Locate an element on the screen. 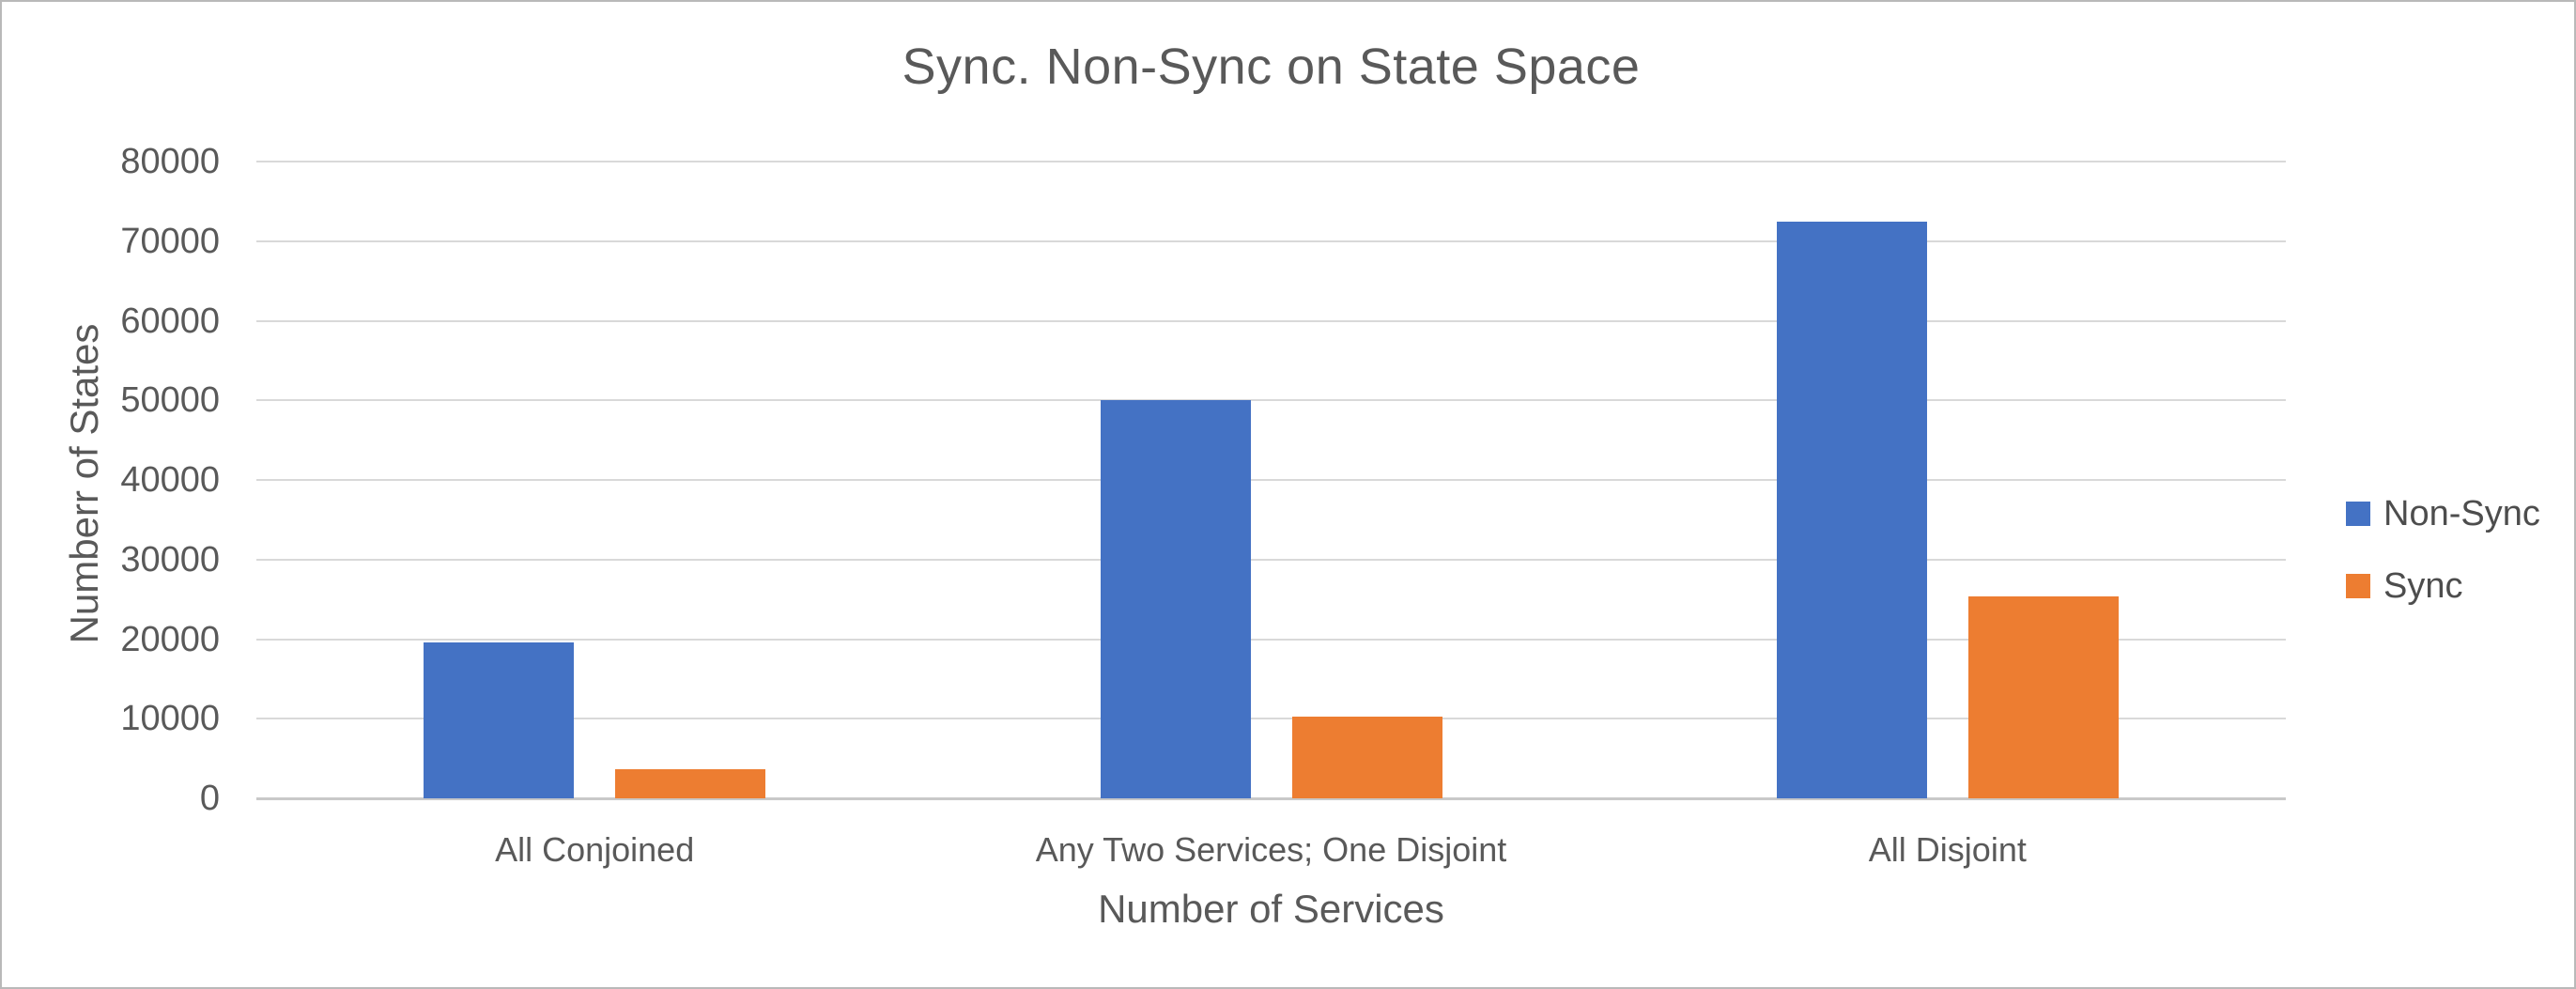 Image resolution: width=2576 pixels, height=989 pixels. y-tick-label: 60000 is located at coordinates (170, 321).